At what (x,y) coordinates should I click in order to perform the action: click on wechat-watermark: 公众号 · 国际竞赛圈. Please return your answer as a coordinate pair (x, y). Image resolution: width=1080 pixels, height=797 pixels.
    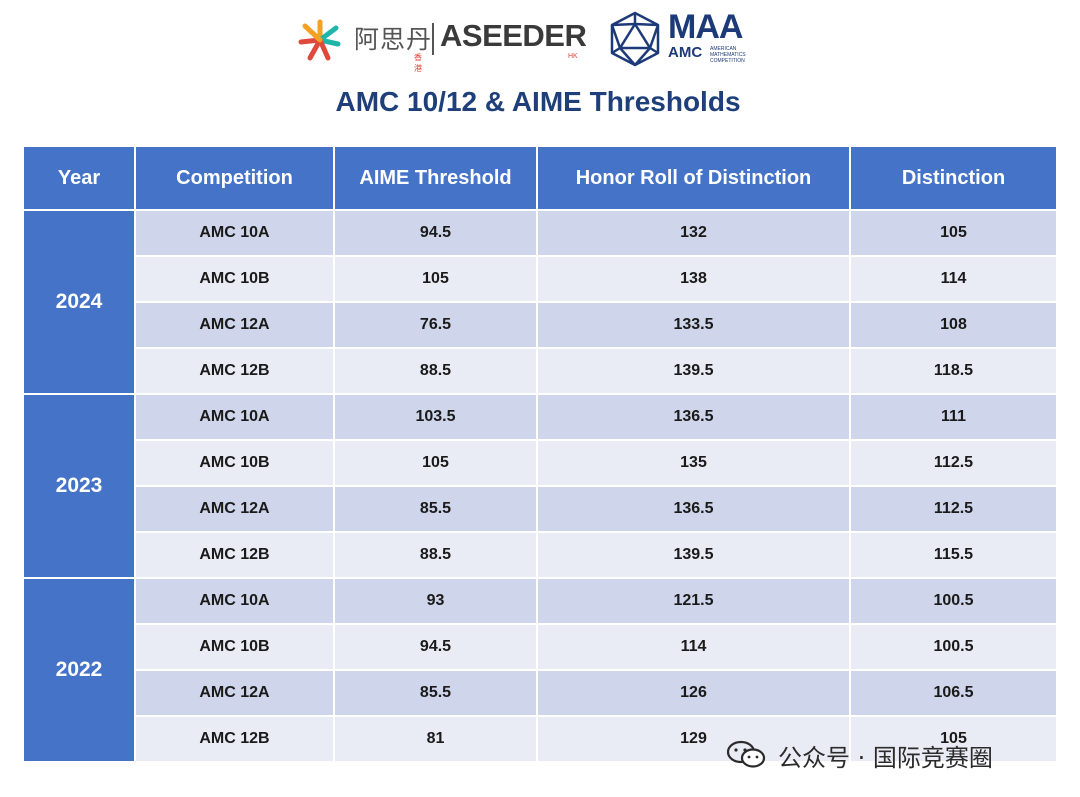
    Looking at the image, I should click on (891, 755).